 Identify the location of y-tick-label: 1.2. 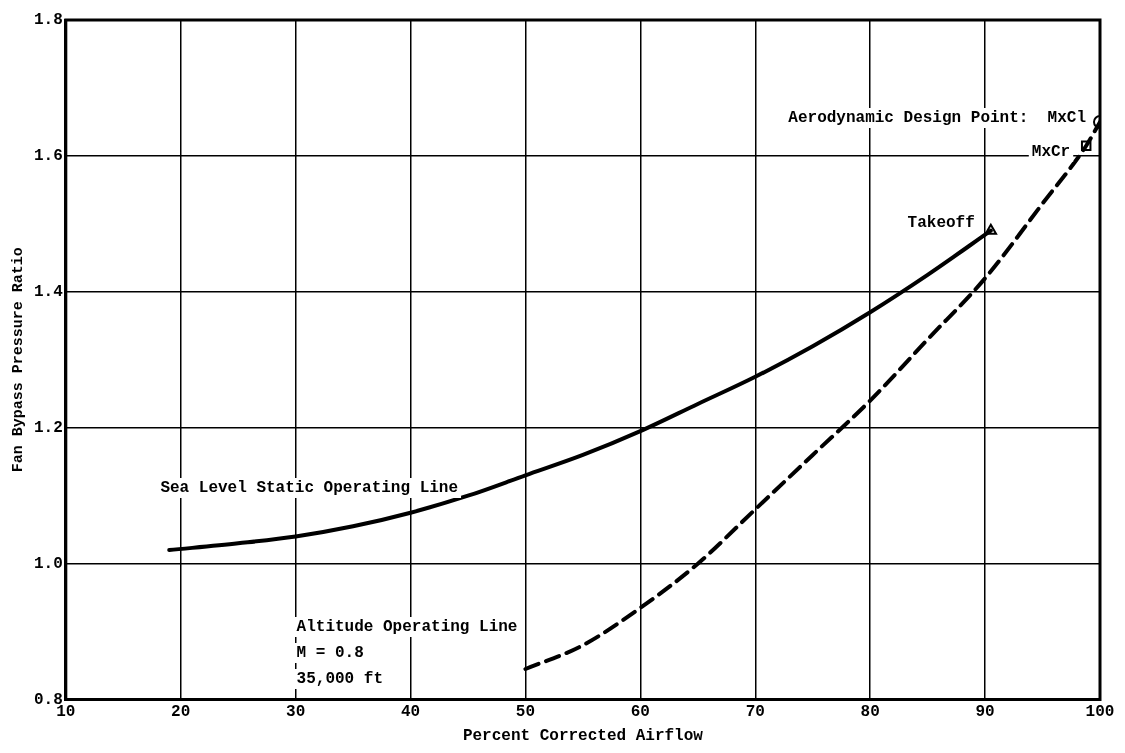
(48, 427).